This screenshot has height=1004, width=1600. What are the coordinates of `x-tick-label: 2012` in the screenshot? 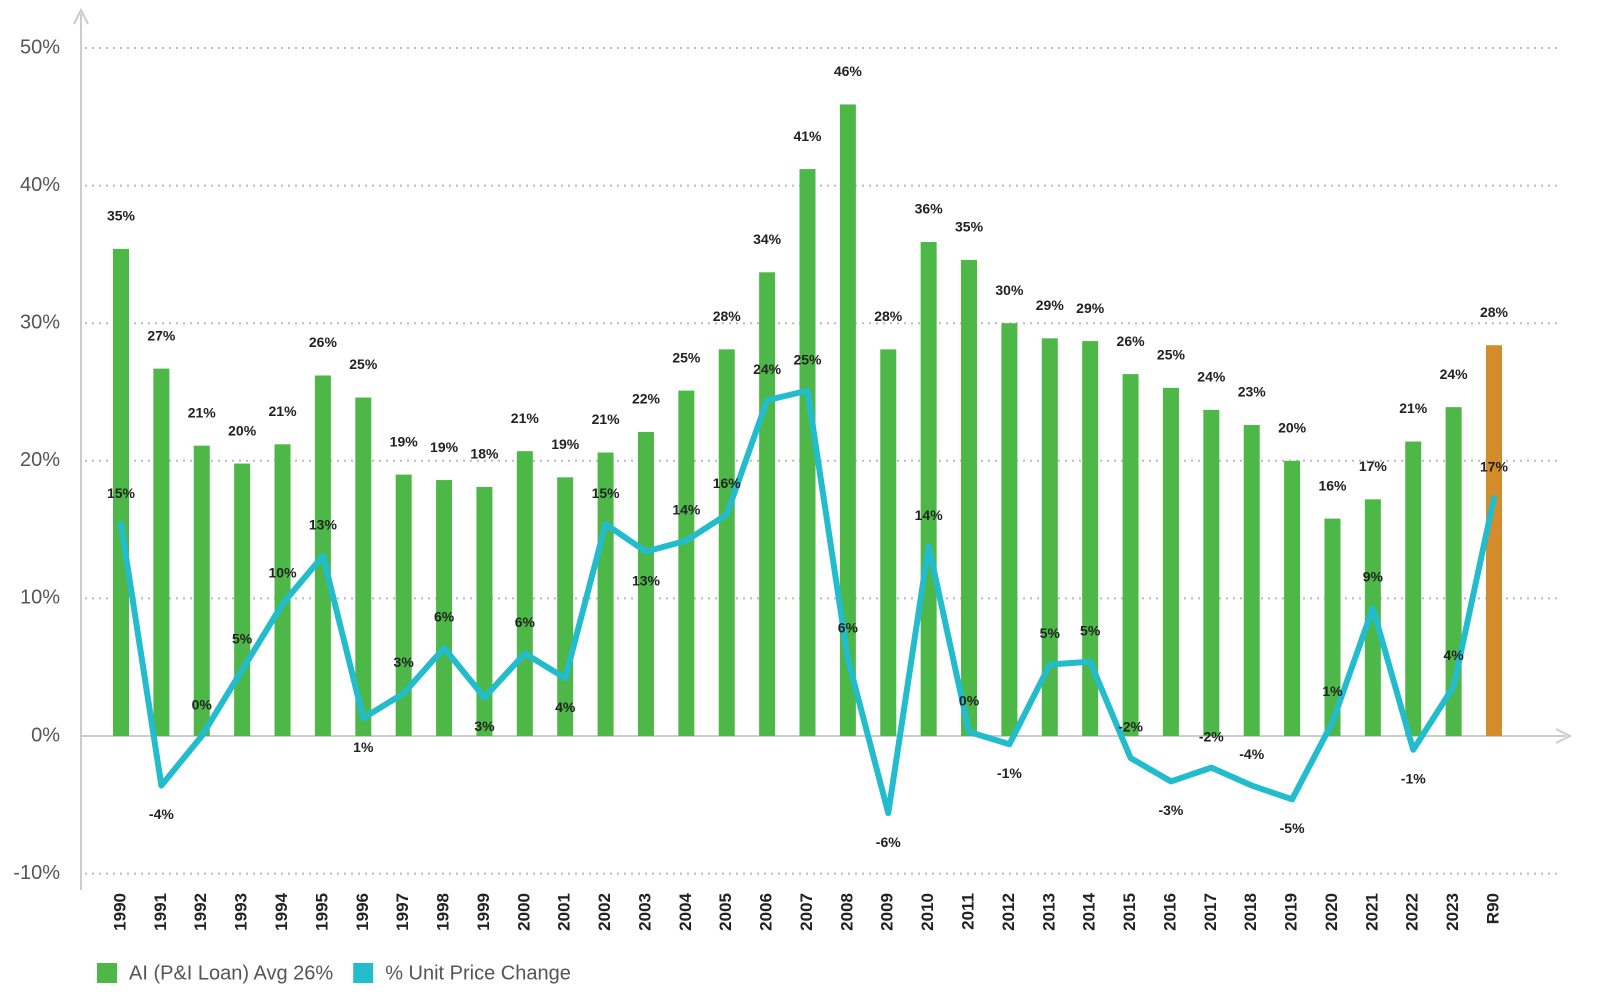 It's located at (1008, 912).